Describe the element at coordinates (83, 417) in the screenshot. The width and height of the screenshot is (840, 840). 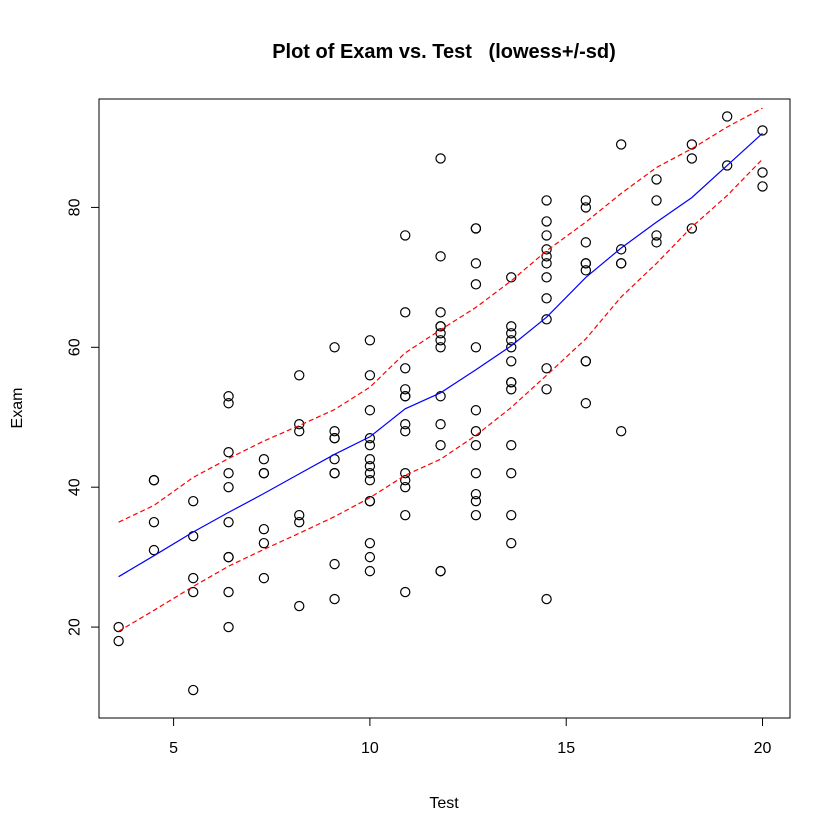
I see `y-axis: 20 40 60 80` at that location.